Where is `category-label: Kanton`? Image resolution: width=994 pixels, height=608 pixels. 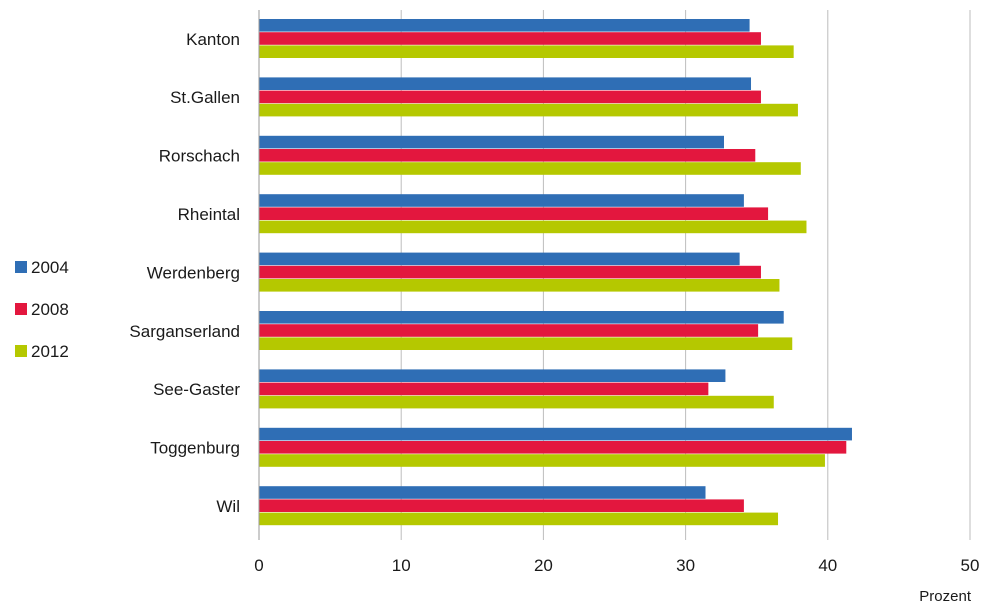
category-label: Kanton is located at coordinates (213, 39).